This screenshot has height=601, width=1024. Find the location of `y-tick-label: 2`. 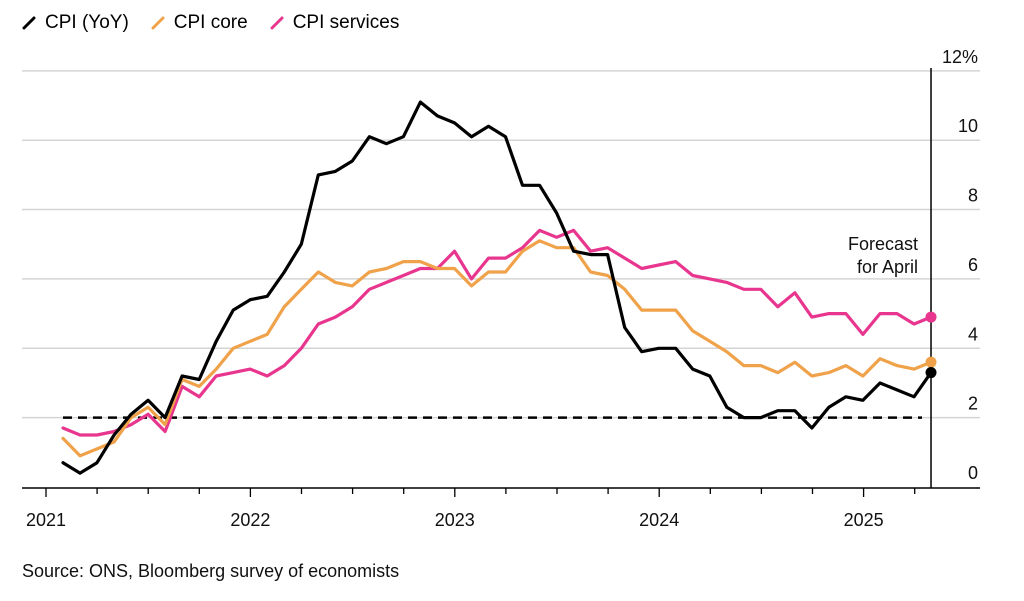

y-tick-label: 2 is located at coordinates (973, 404).